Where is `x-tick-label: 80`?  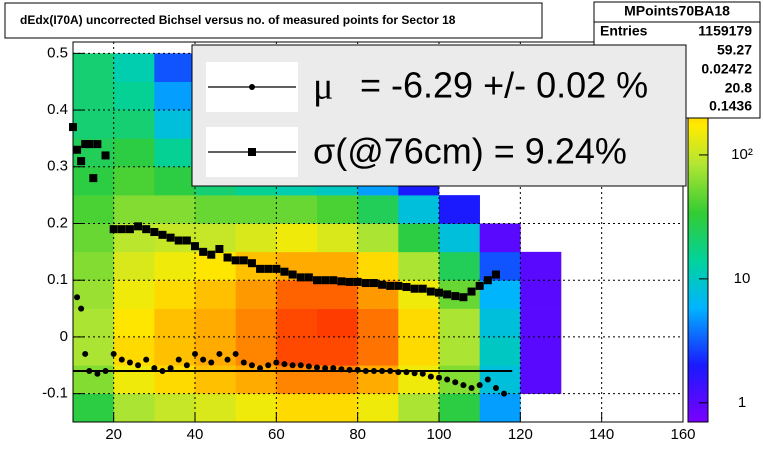
x-tick-label: 80 is located at coordinates (357, 434).